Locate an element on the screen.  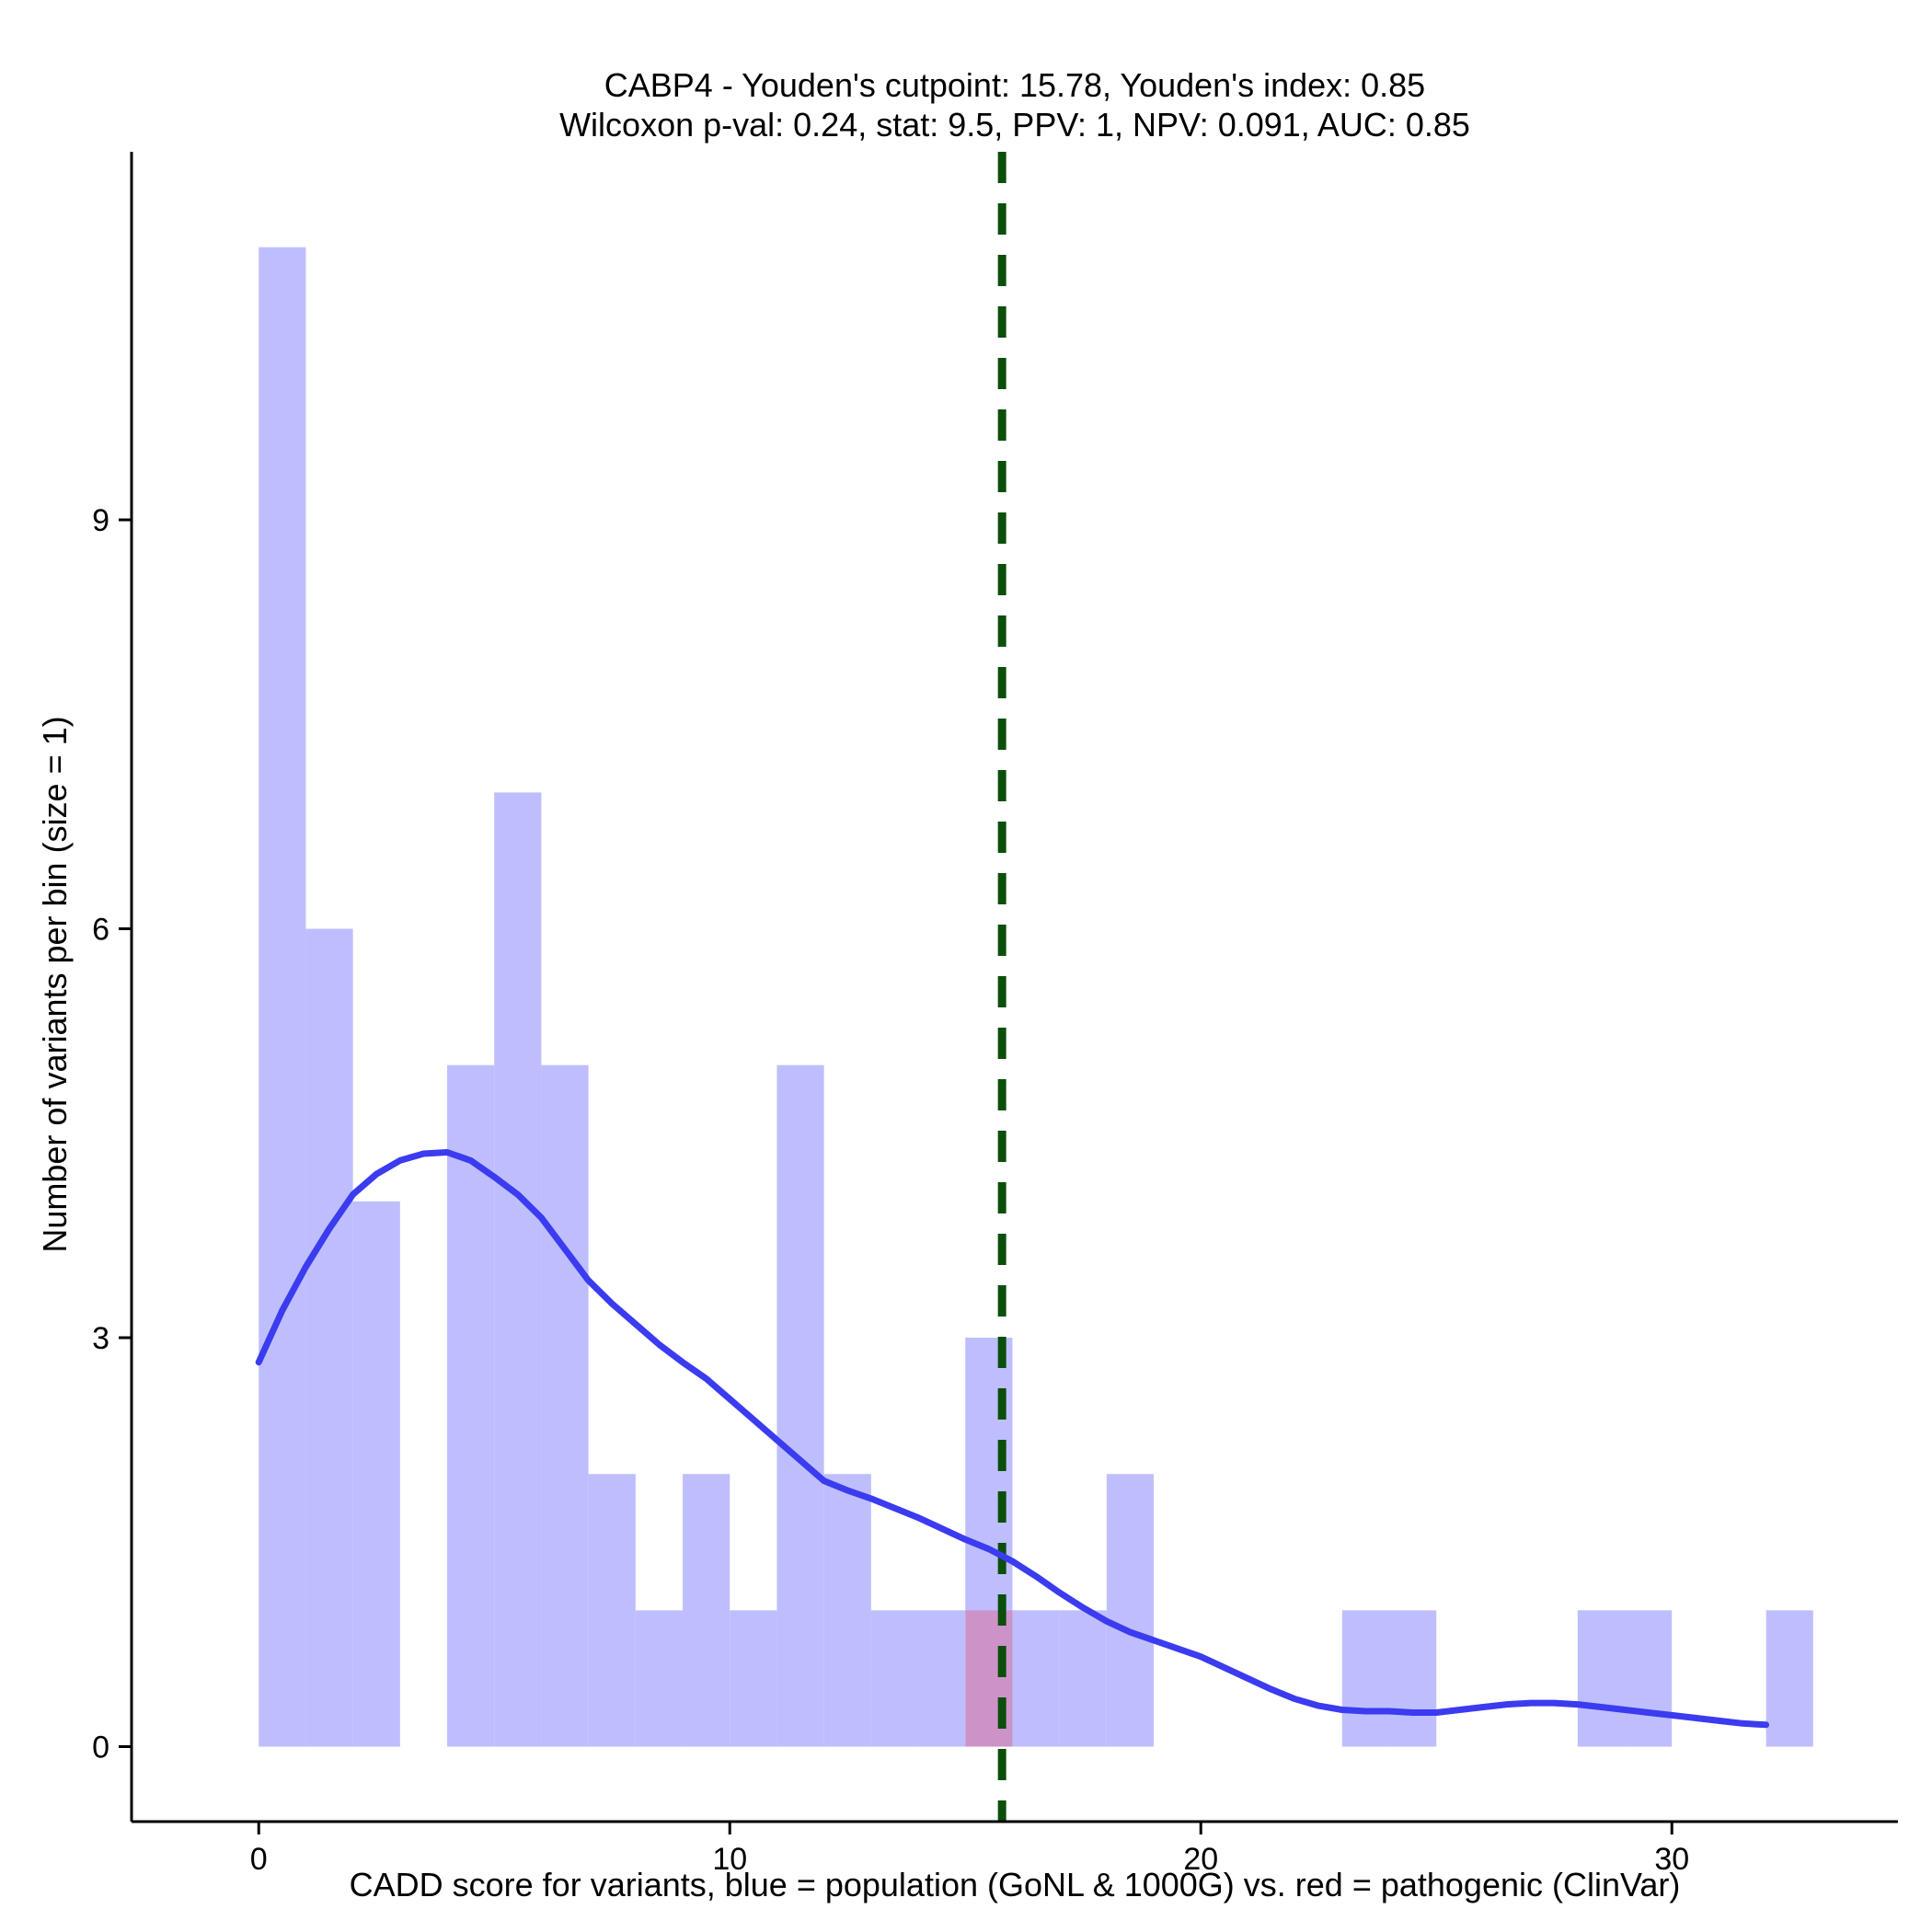
y-tick-label: 9 is located at coordinates (100, 520).